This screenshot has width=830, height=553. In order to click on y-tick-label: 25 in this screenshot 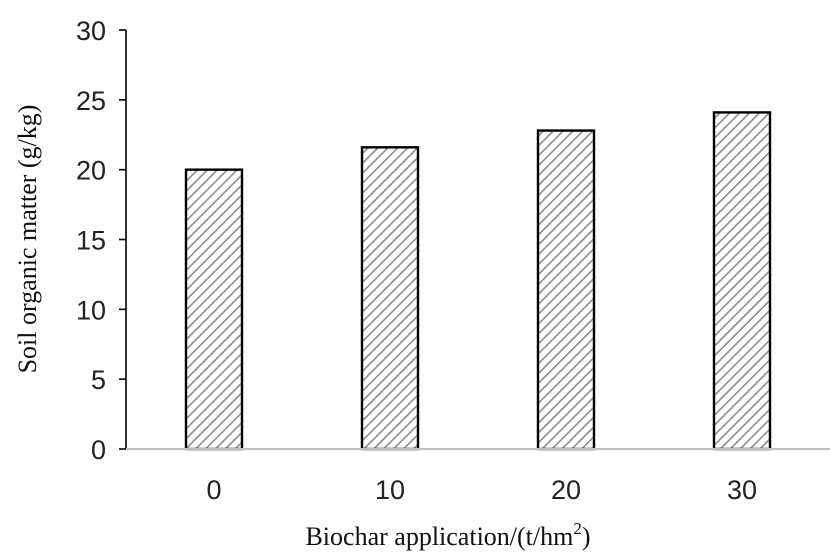, I will do `click(91, 101)`.